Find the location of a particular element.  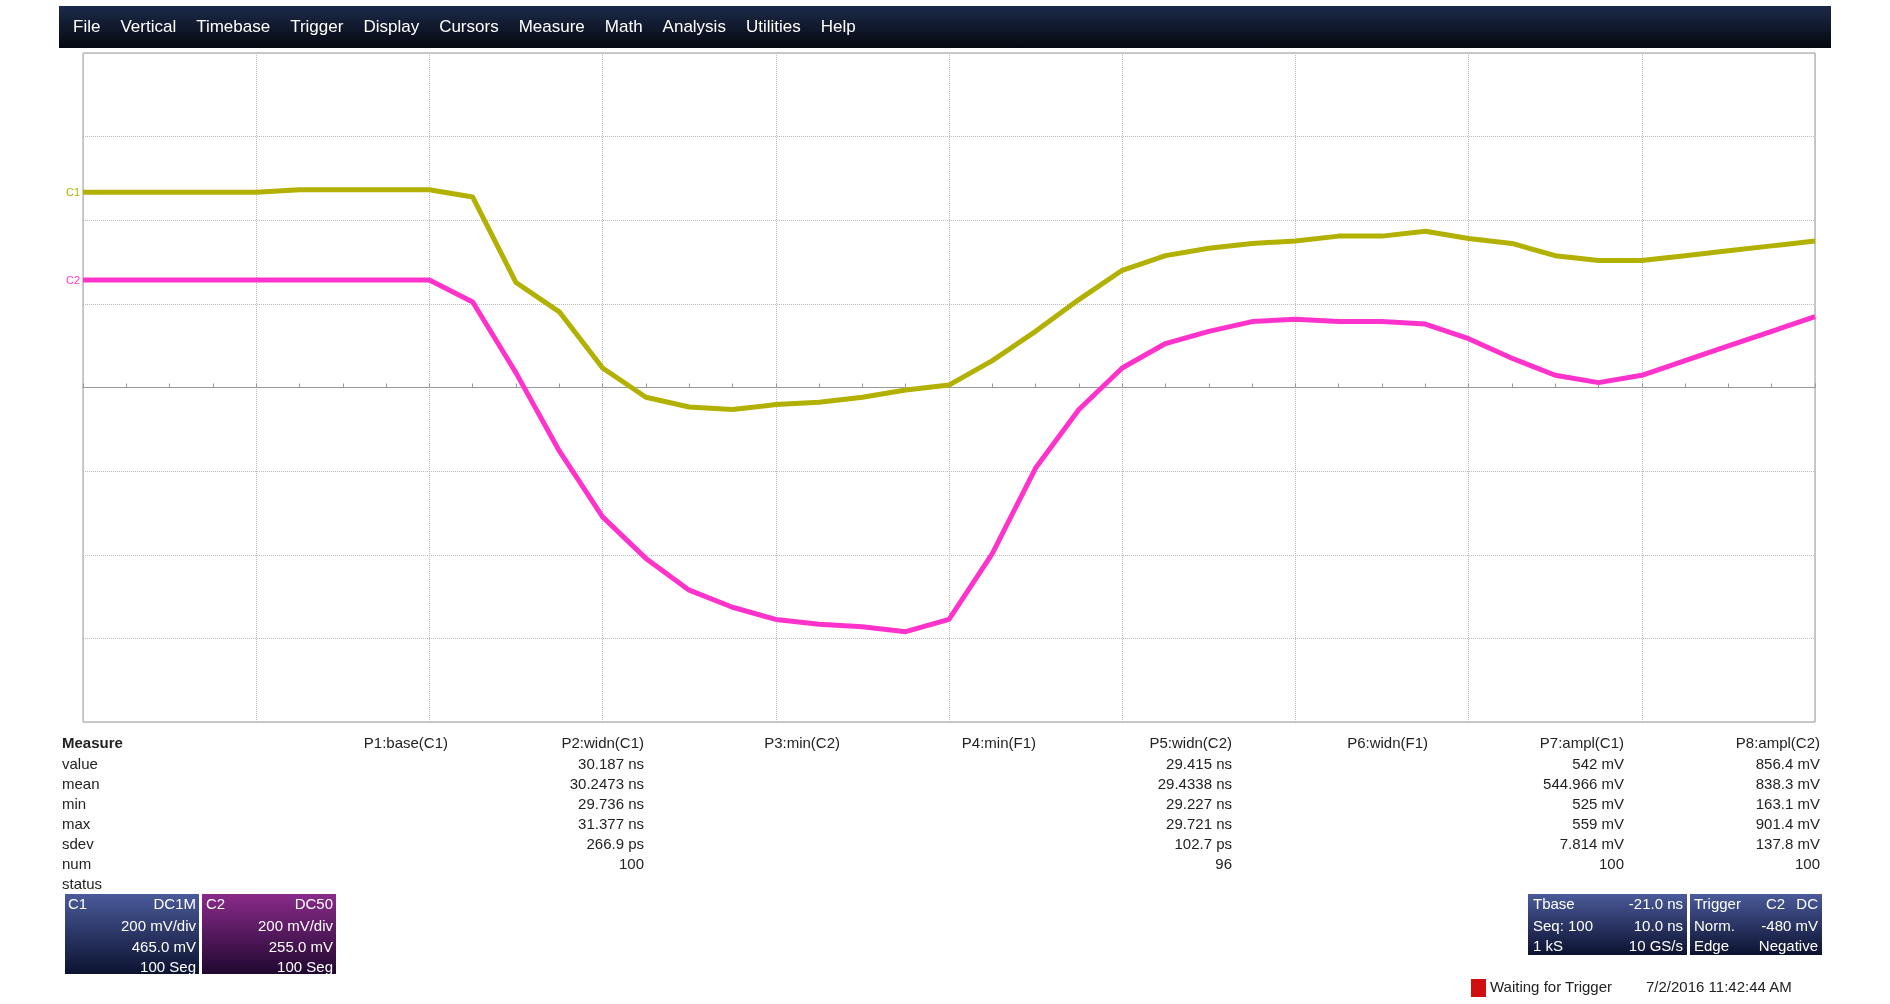

text: 465.0 mV is located at coordinates (163, 946).